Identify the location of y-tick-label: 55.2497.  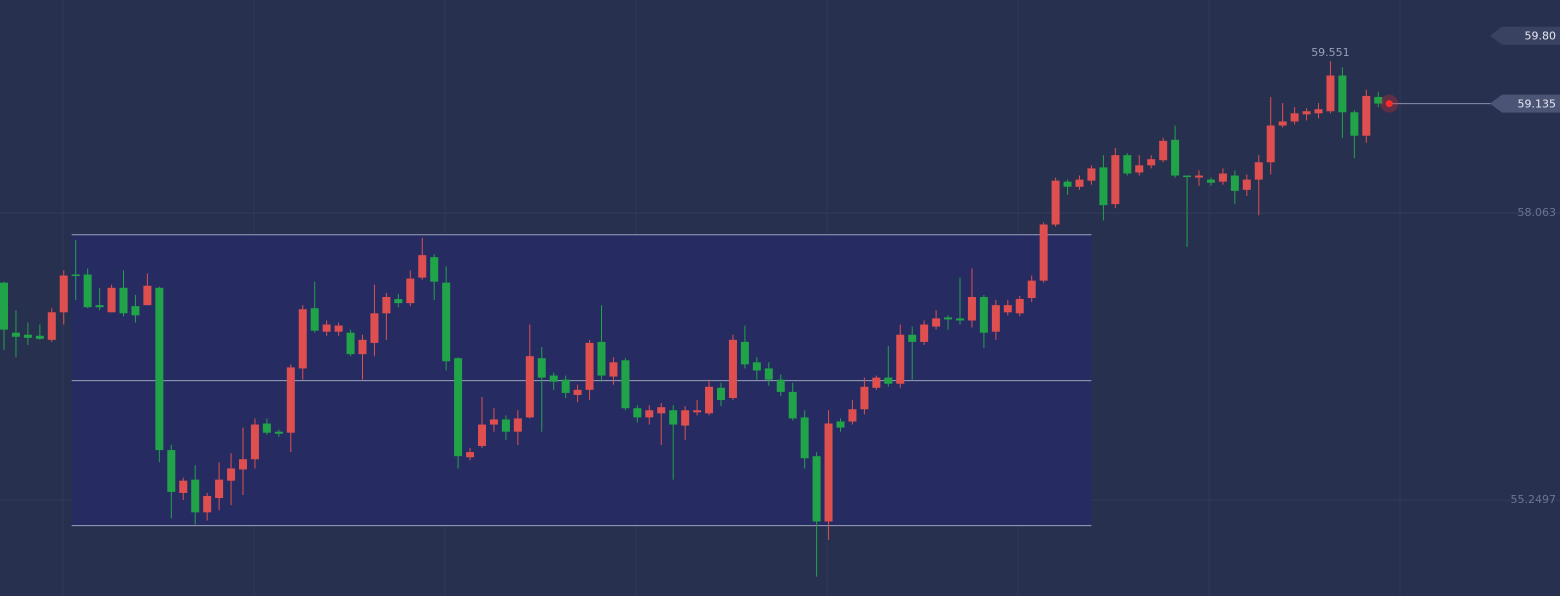
(1534, 499).